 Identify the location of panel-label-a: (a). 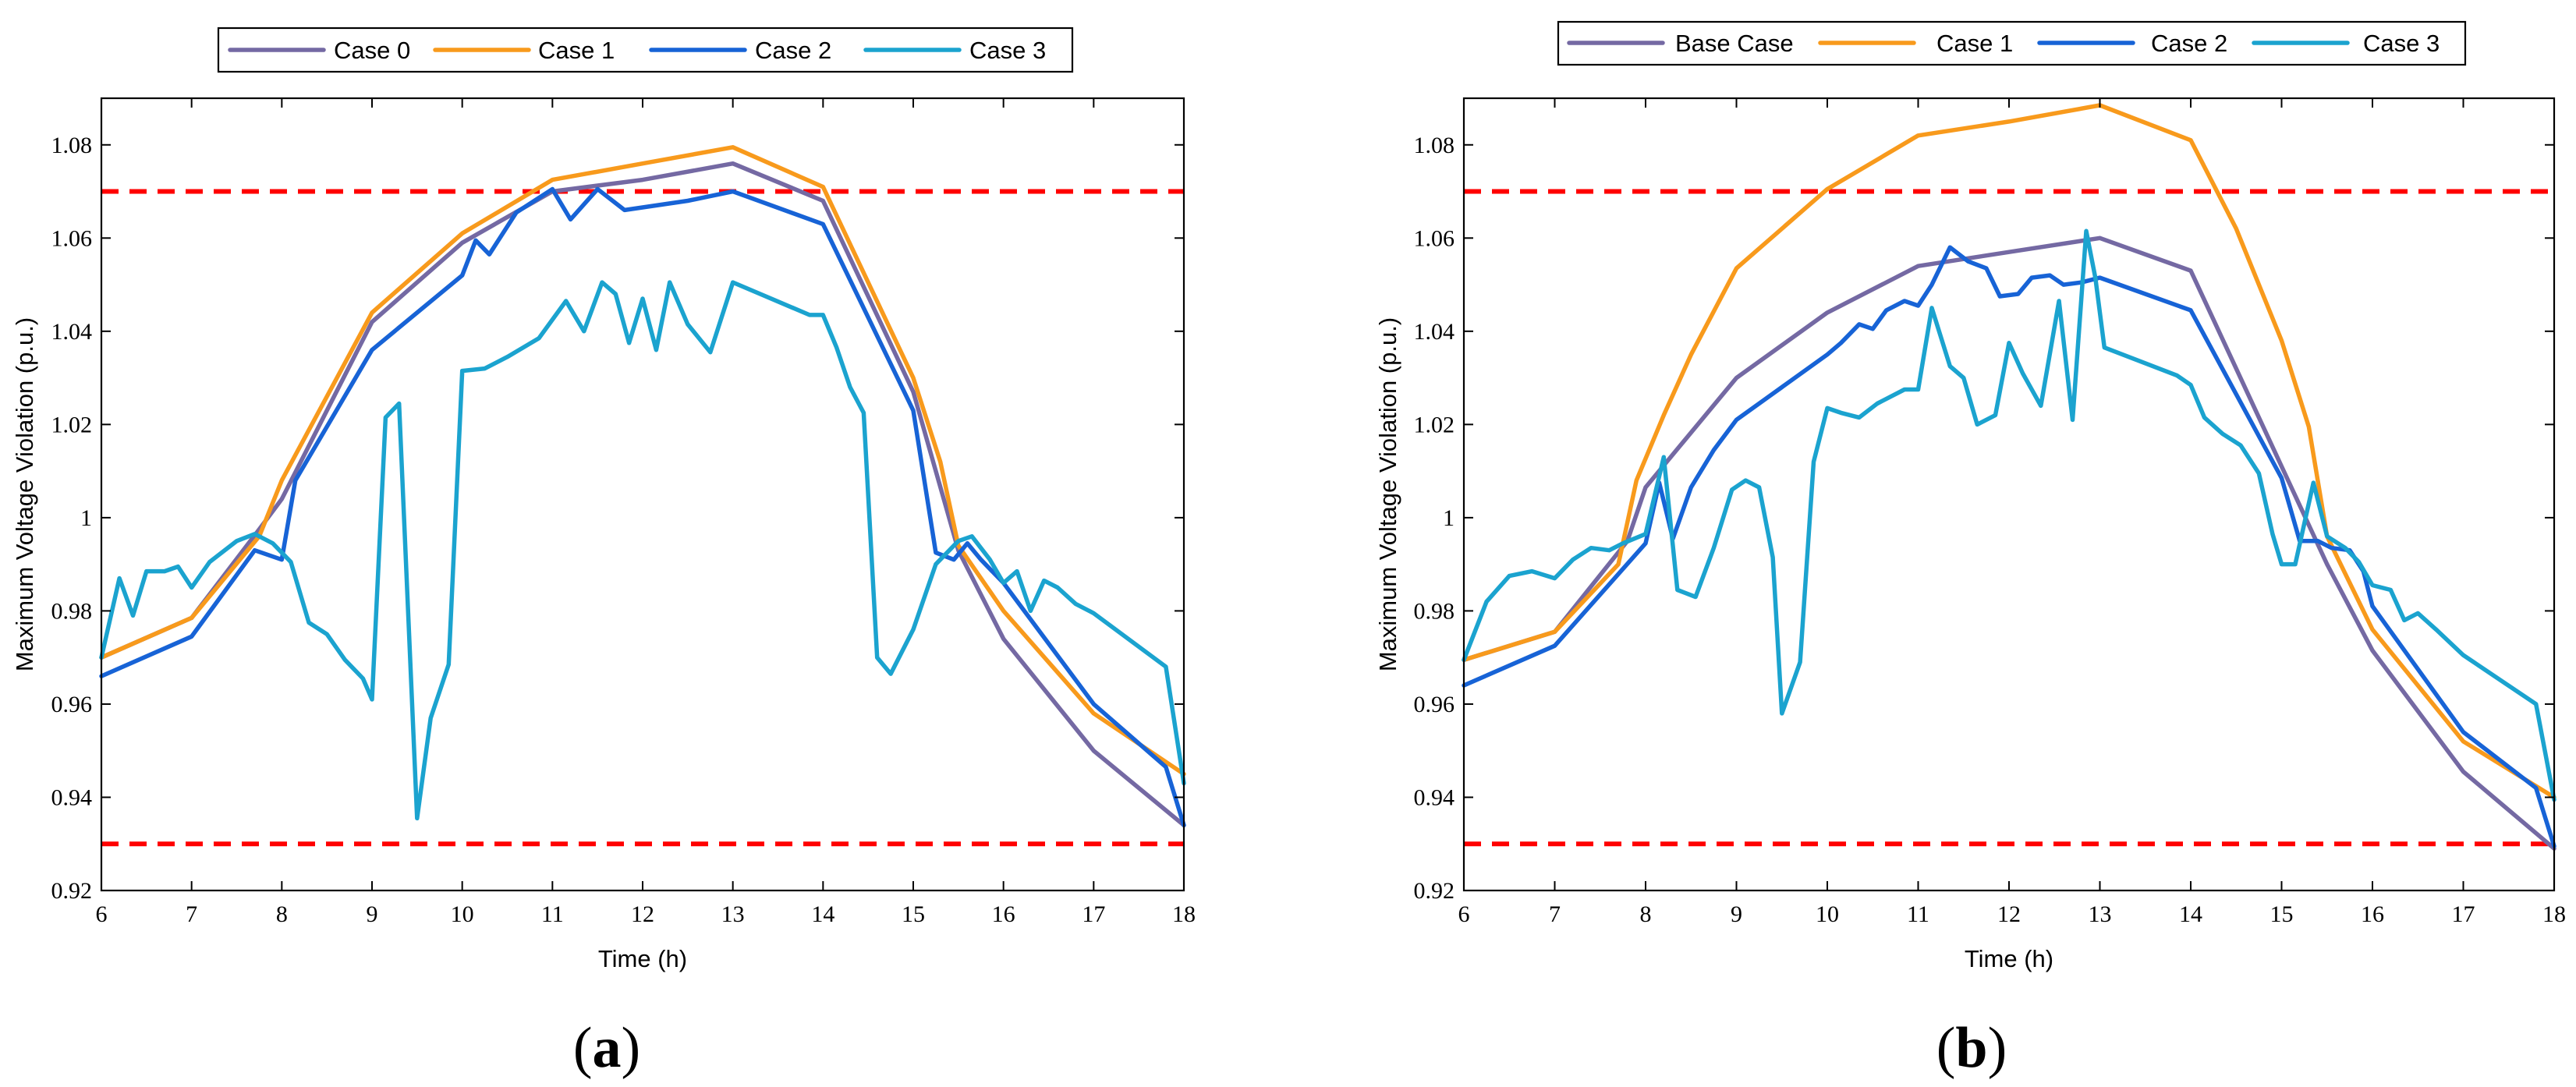
(606, 1048).